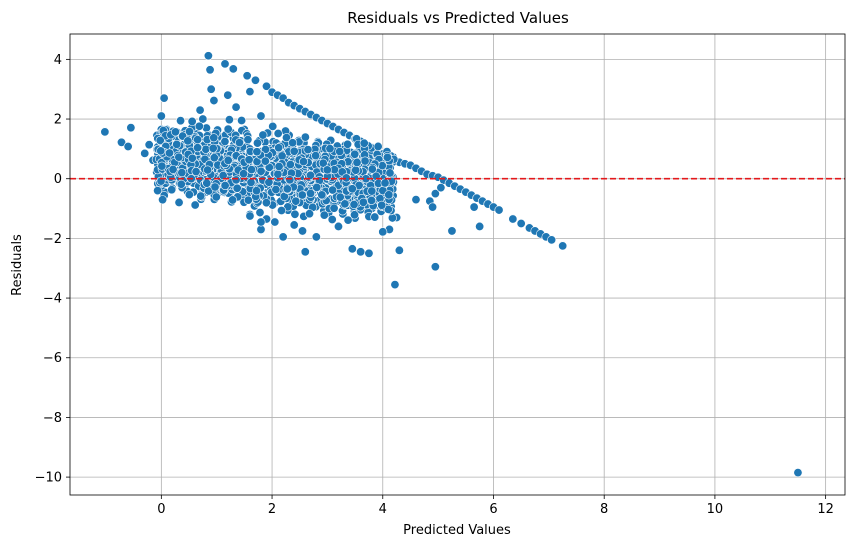 Image resolution: width=855 pixels, height=547 pixels. What do you see at coordinates (52, 358) in the screenshot?
I see `y-tick-label: −6` at bounding box center [52, 358].